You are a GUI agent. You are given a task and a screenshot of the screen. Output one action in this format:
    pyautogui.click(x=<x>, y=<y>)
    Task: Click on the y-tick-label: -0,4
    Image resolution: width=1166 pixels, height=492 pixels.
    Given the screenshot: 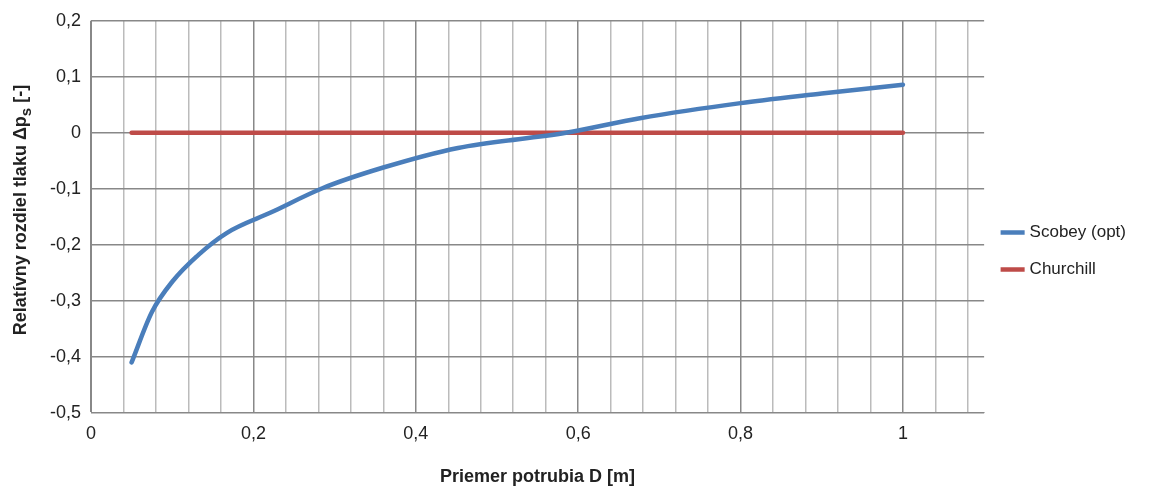 What is the action you would take?
    pyautogui.click(x=65, y=355)
    